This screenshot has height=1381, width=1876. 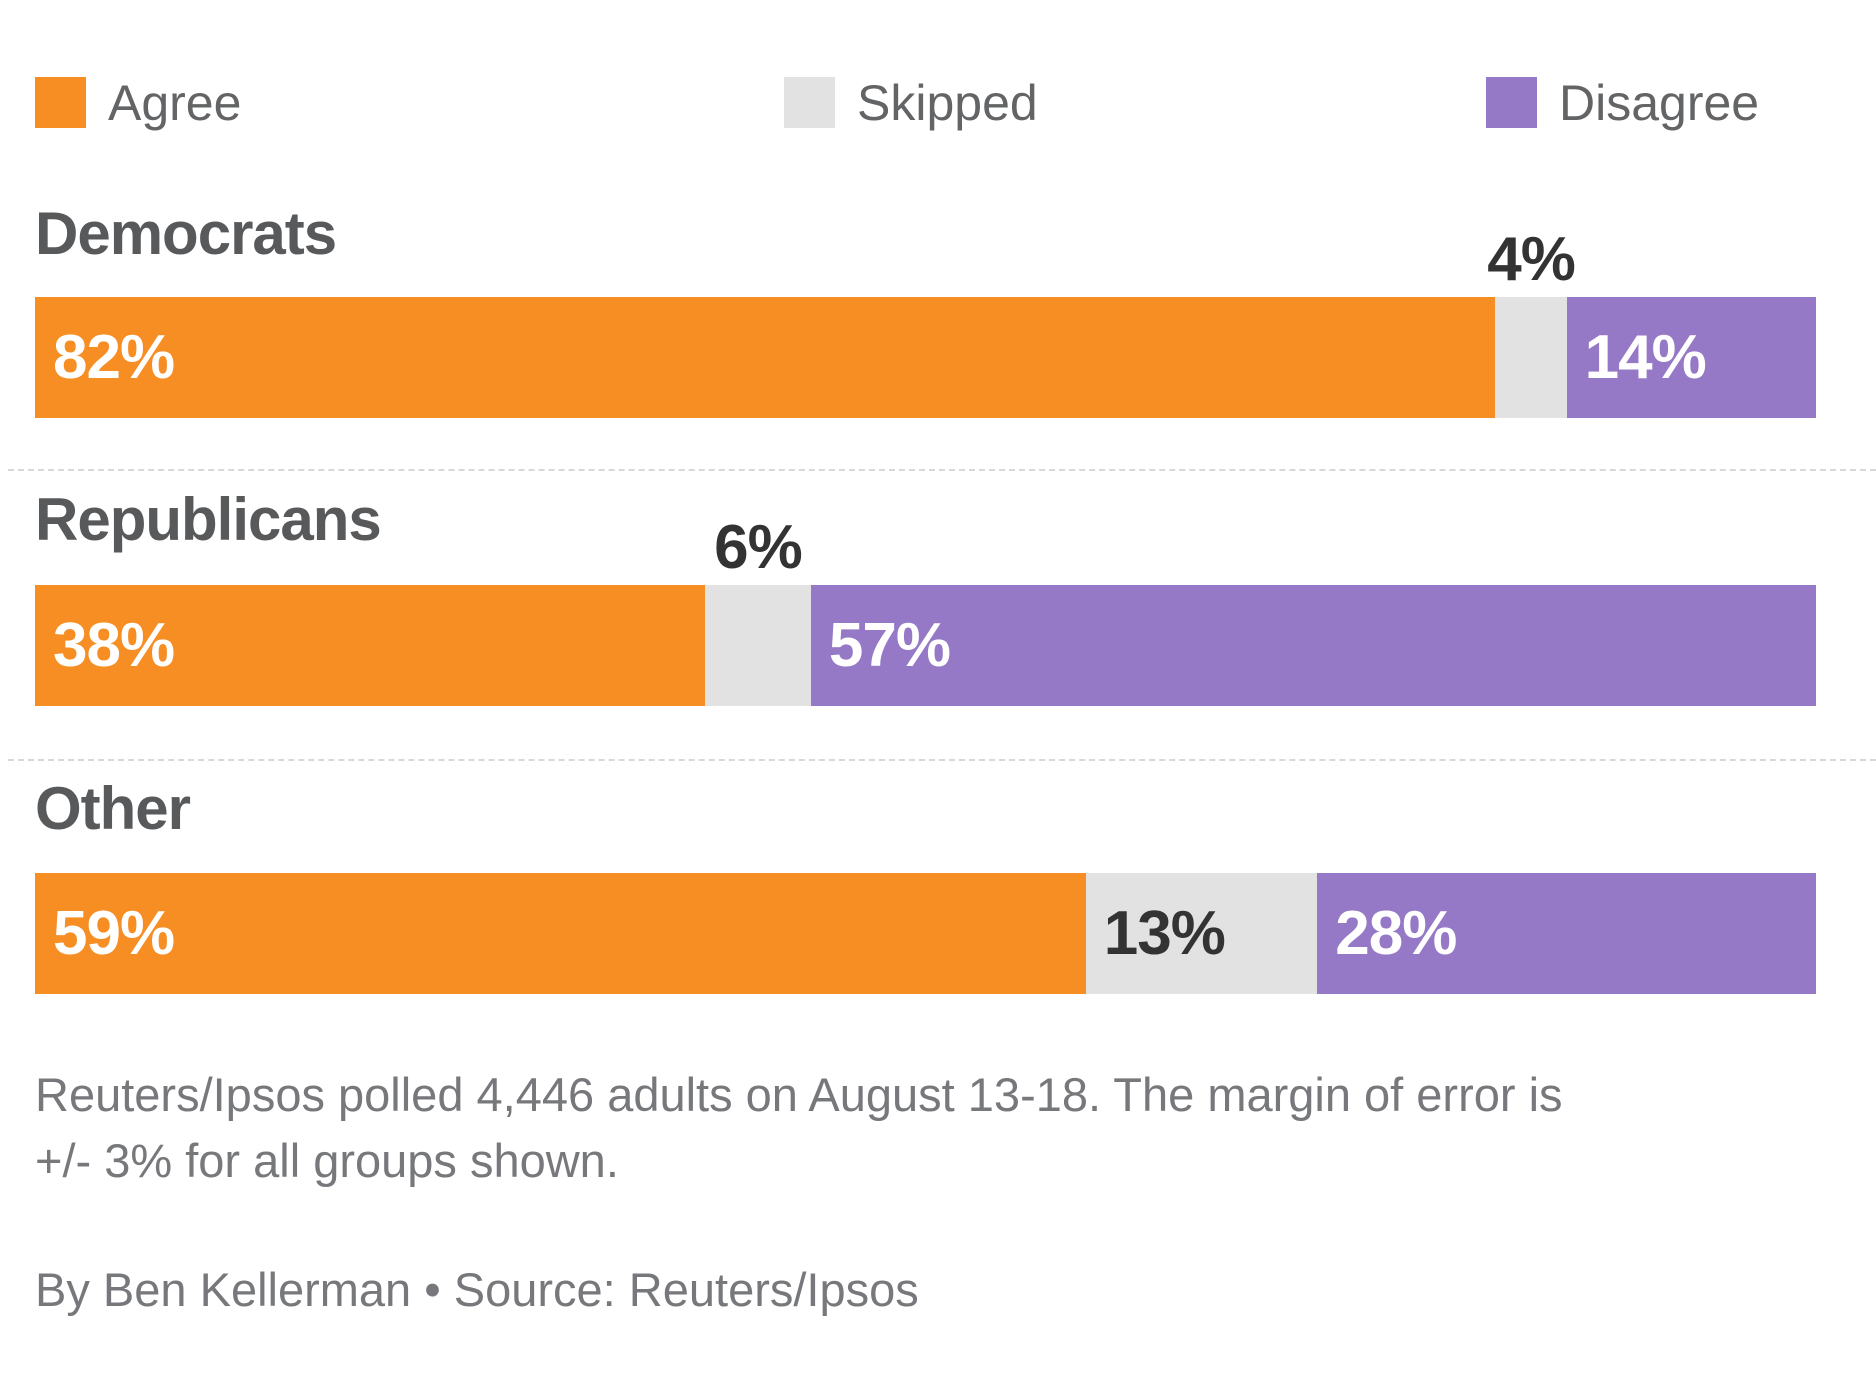 What do you see at coordinates (1313, 645) in the screenshot?
I see `republicans-disagree-segment: 57%` at bounding box center [1313, 645].